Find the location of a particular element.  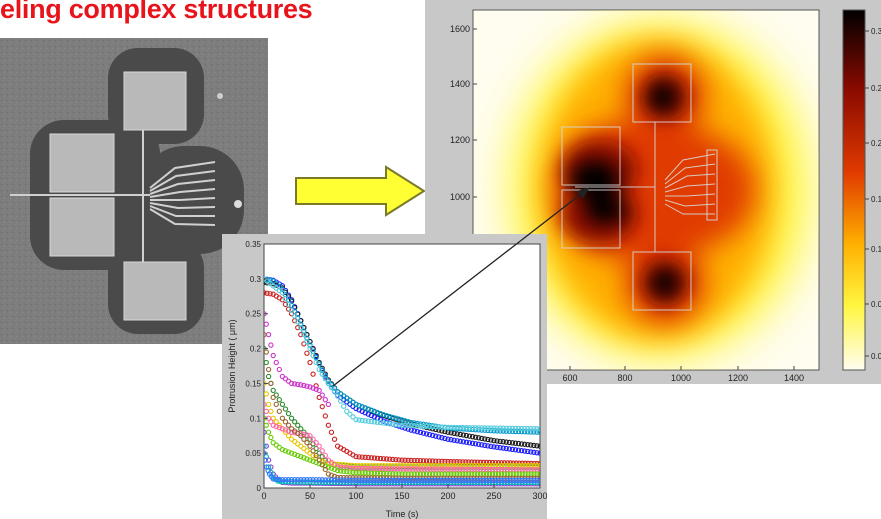

block-arrow is located at coordinates (360, 191).